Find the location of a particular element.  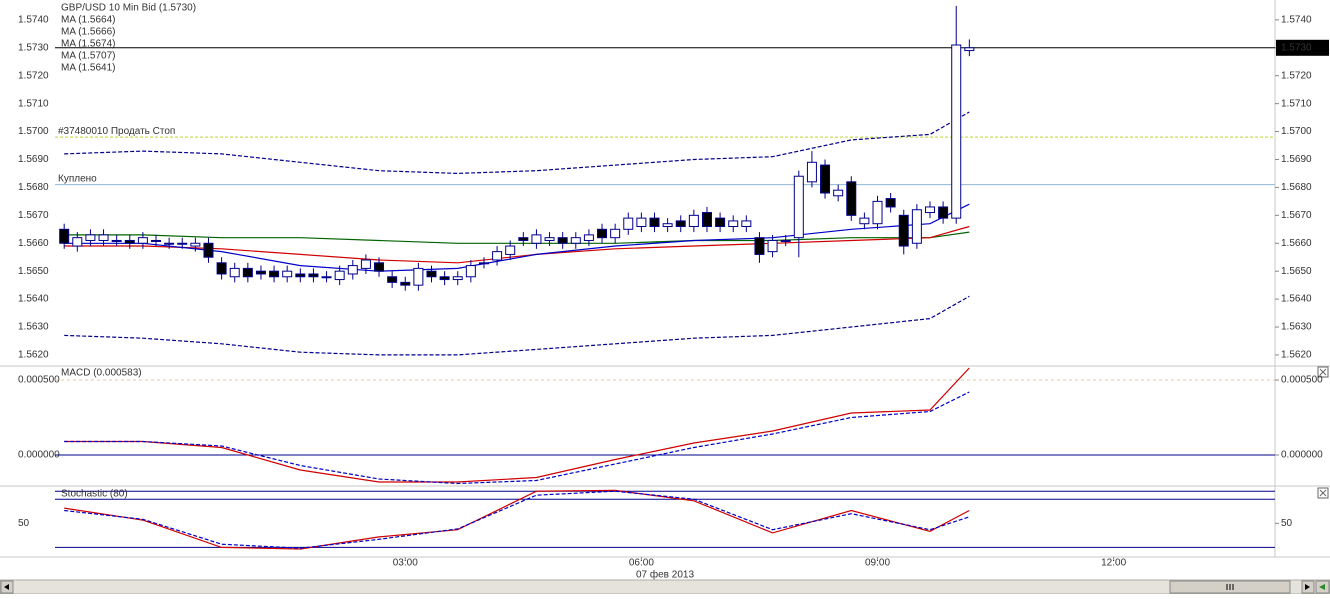

x-axis-date: 07 фев 2013 is located at coordinates (665, 575).